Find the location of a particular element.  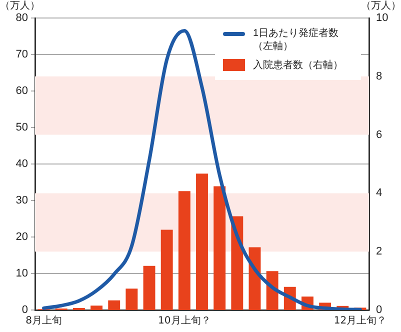

y-tick-label: 0 is located at coordinates (25, 310).